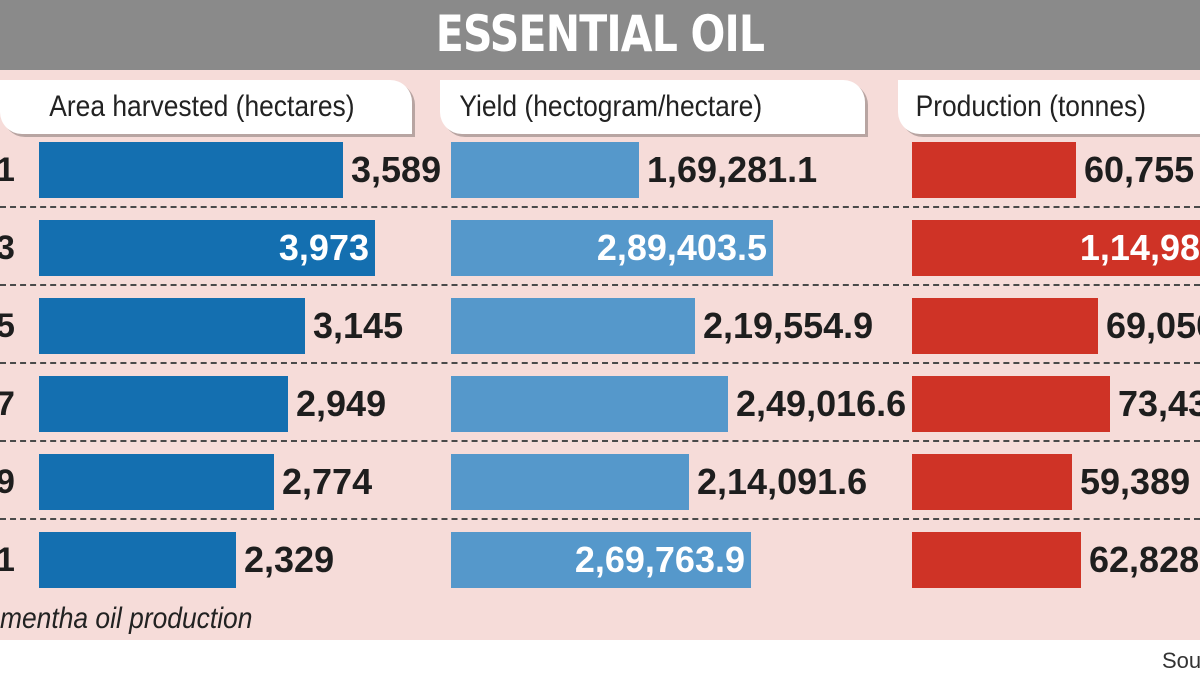 This screenshot has height=675, width=1200. What do you see at coordinates (659, 560) in the screenshot?
I see `value-label-yield: 2,69,763.9` at bounding box center [659, 560].